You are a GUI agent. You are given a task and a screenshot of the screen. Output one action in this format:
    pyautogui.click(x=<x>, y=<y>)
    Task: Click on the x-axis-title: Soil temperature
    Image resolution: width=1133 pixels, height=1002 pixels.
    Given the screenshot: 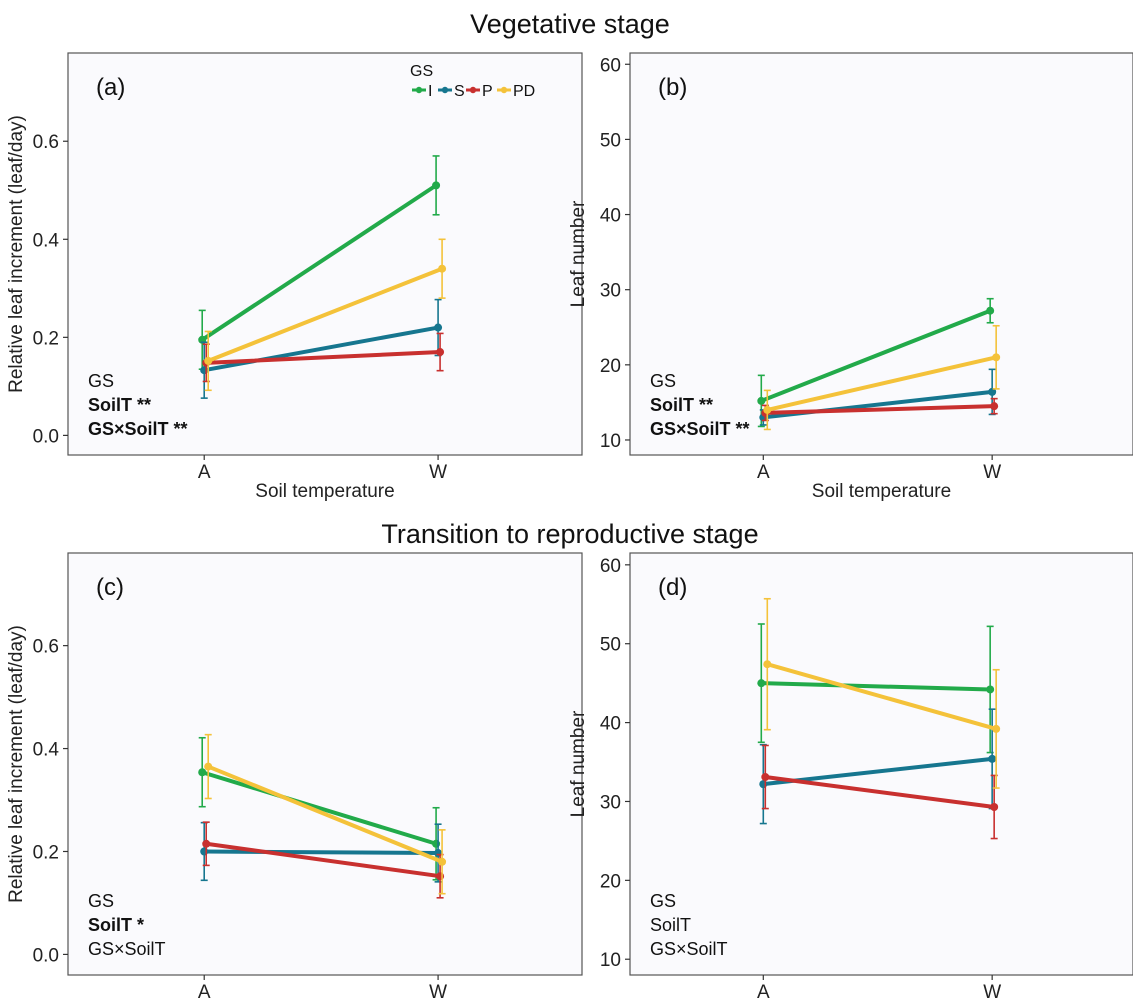 What is the action you would take?
    pyautogui.click(x=324, y=491)
    